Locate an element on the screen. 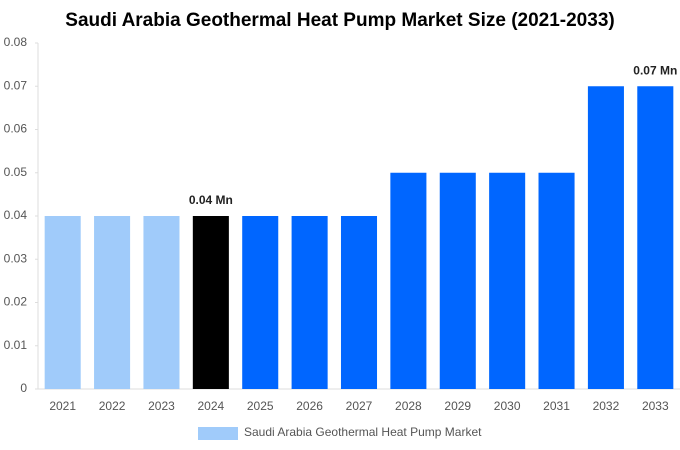 Image resolution: width=680 pixels, height=450 pixels. y-tick-label: 0.08 is located at coordinates (16, 42).